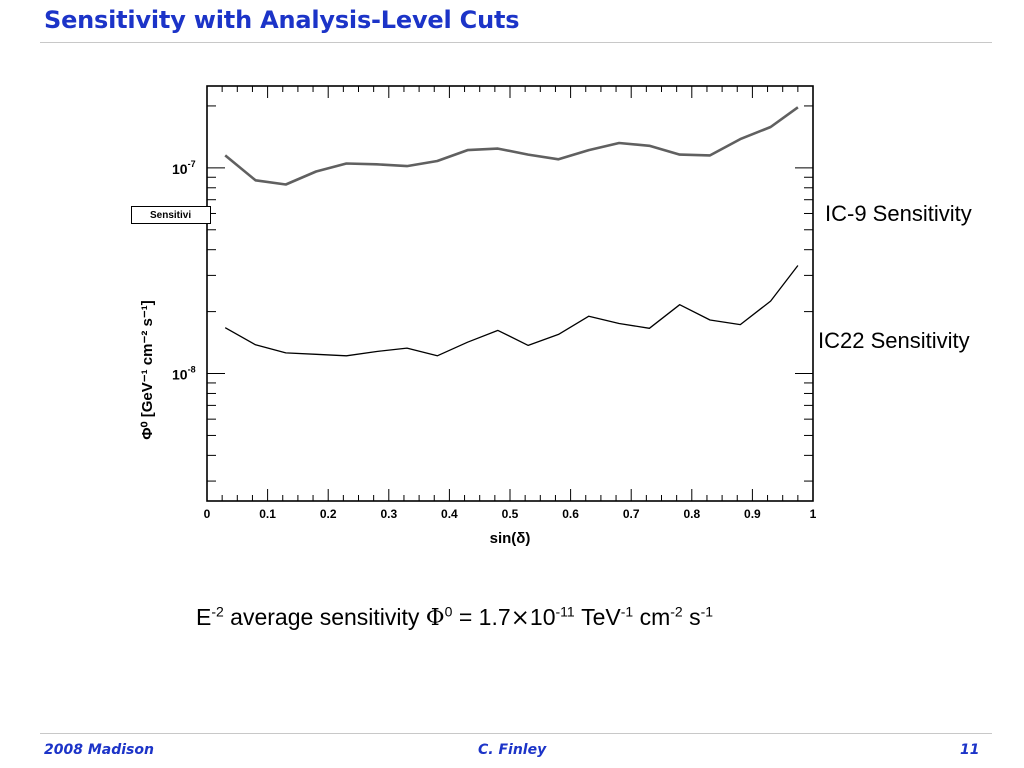 The image size is (1024, 768). I want to click on stray-legend-box: Sensitivi, so click(171, 215).